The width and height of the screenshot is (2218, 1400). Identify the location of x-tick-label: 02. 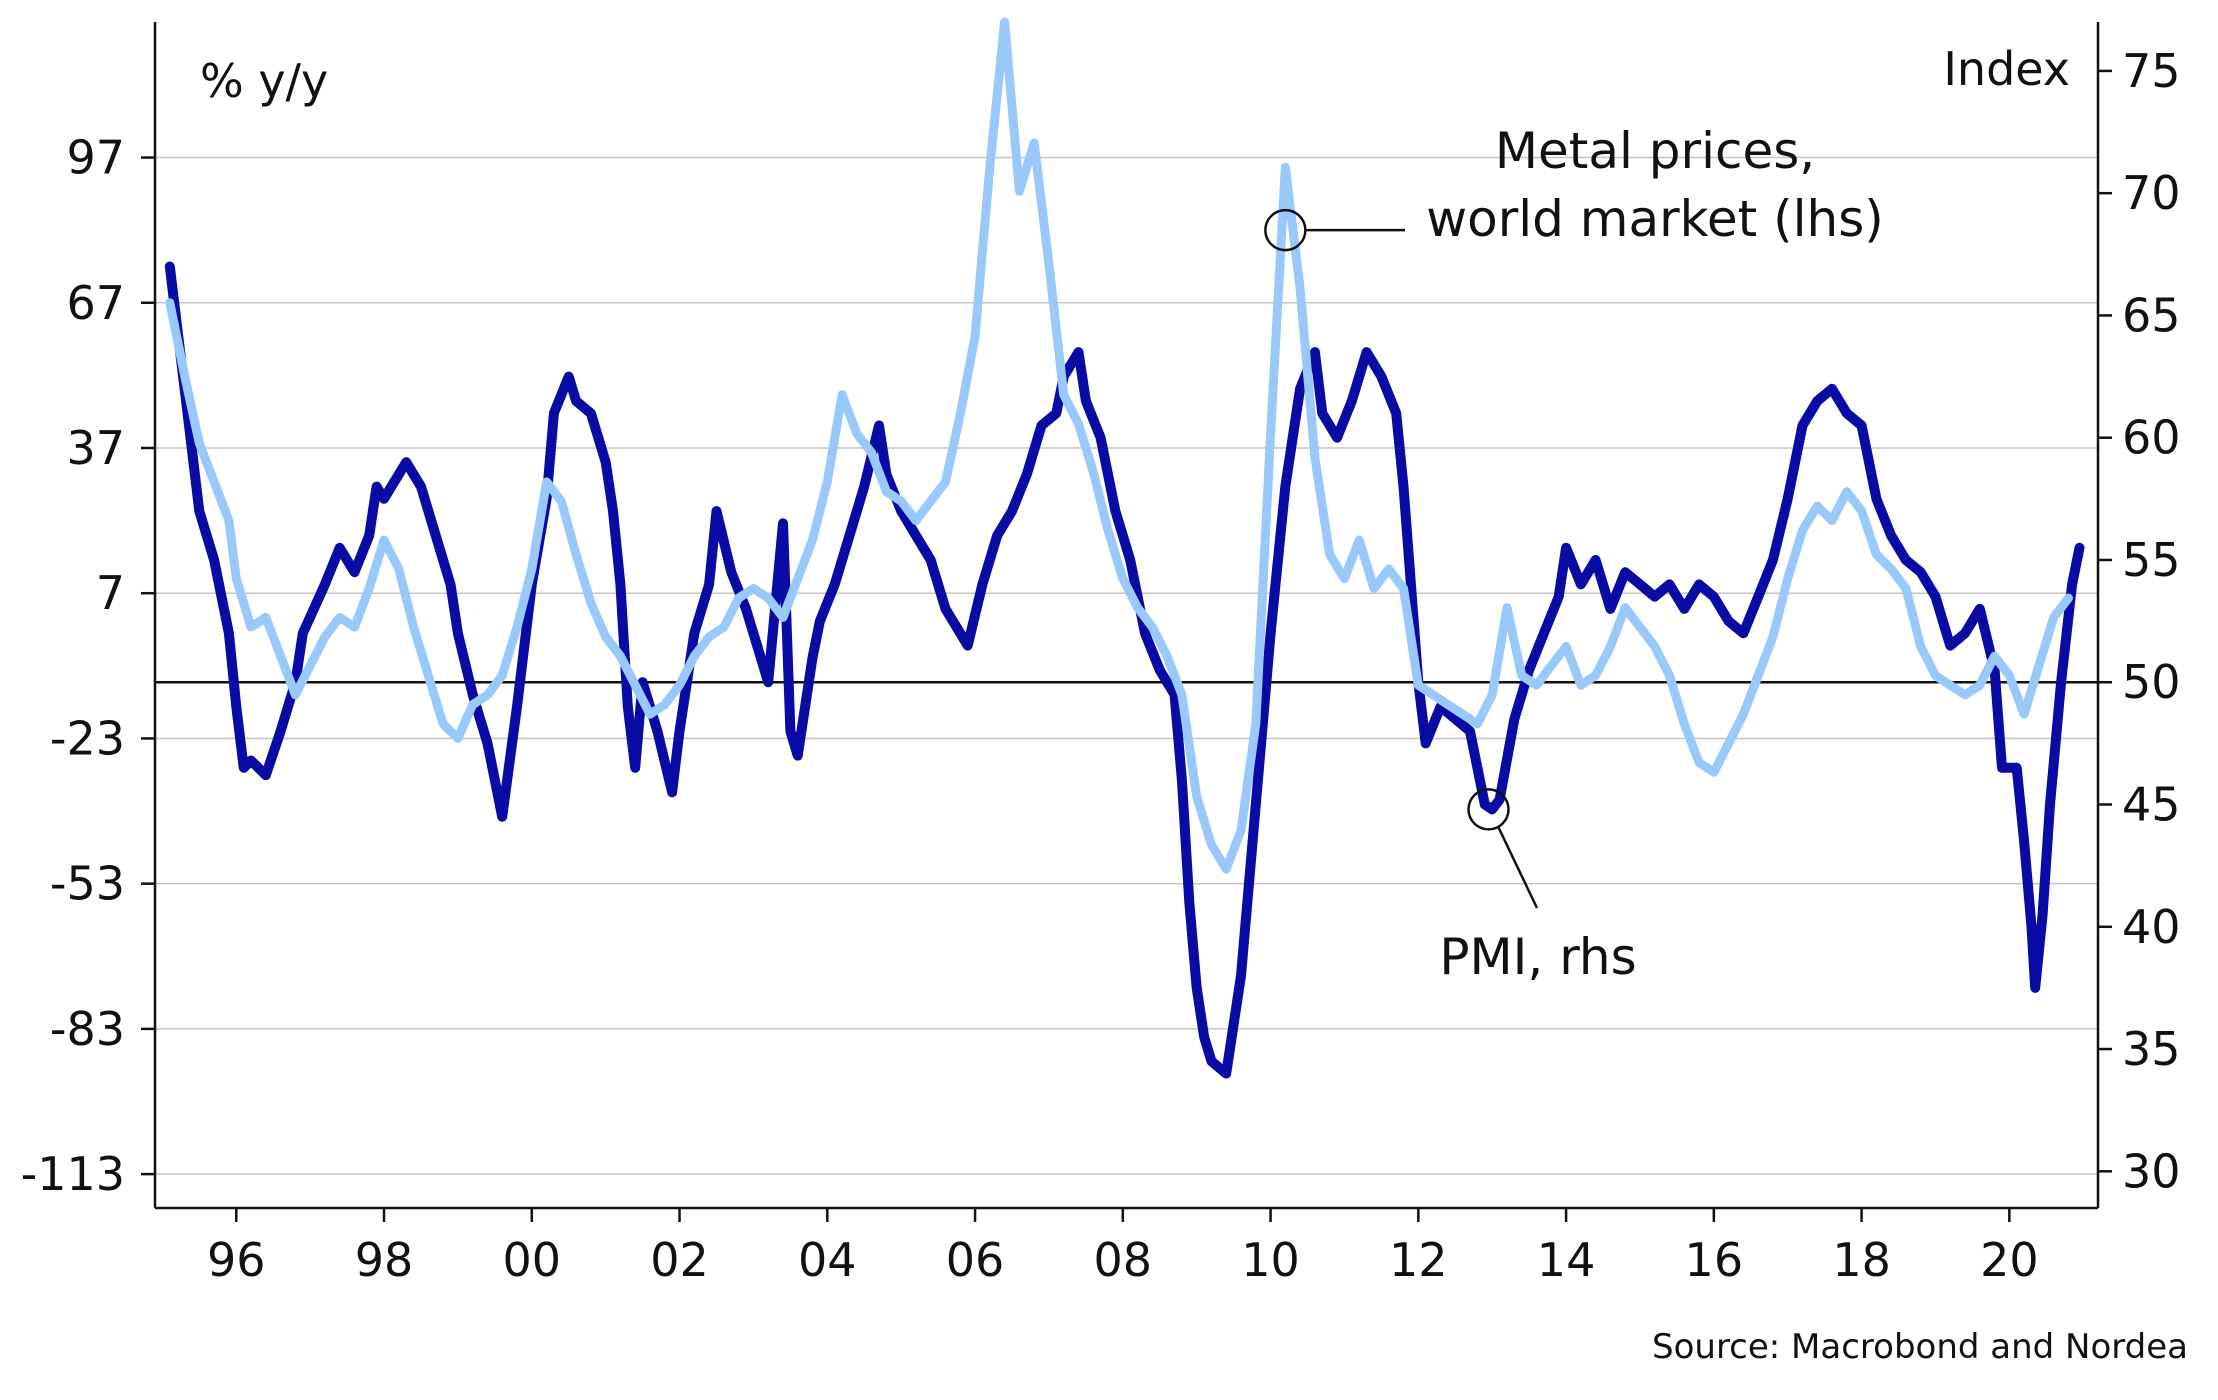
(679, 1260).